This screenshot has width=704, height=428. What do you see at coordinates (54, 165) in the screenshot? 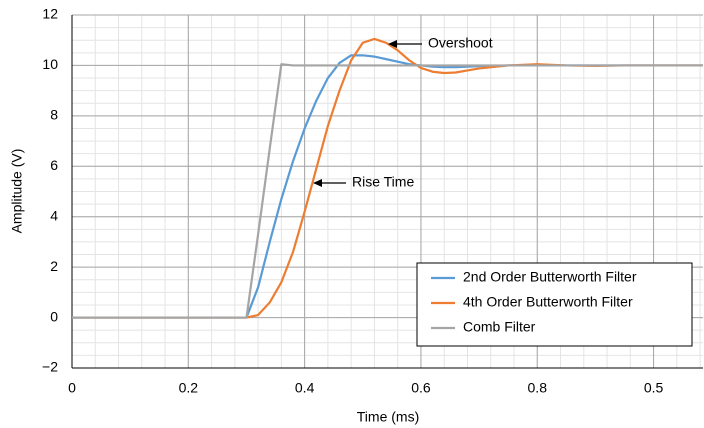
I see `y-tick-label: 6` at bounding box center [54, 165].